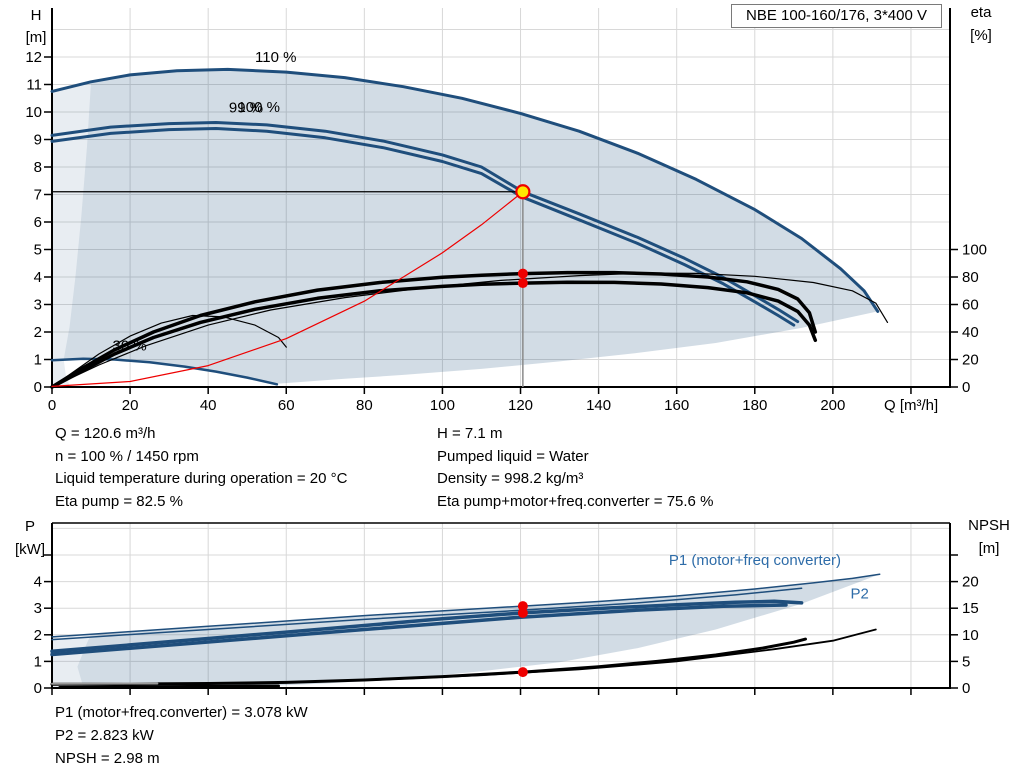 This screenshot has height=781, width=1024. I want to click on x-tick-label: 100, so click(442, 405).